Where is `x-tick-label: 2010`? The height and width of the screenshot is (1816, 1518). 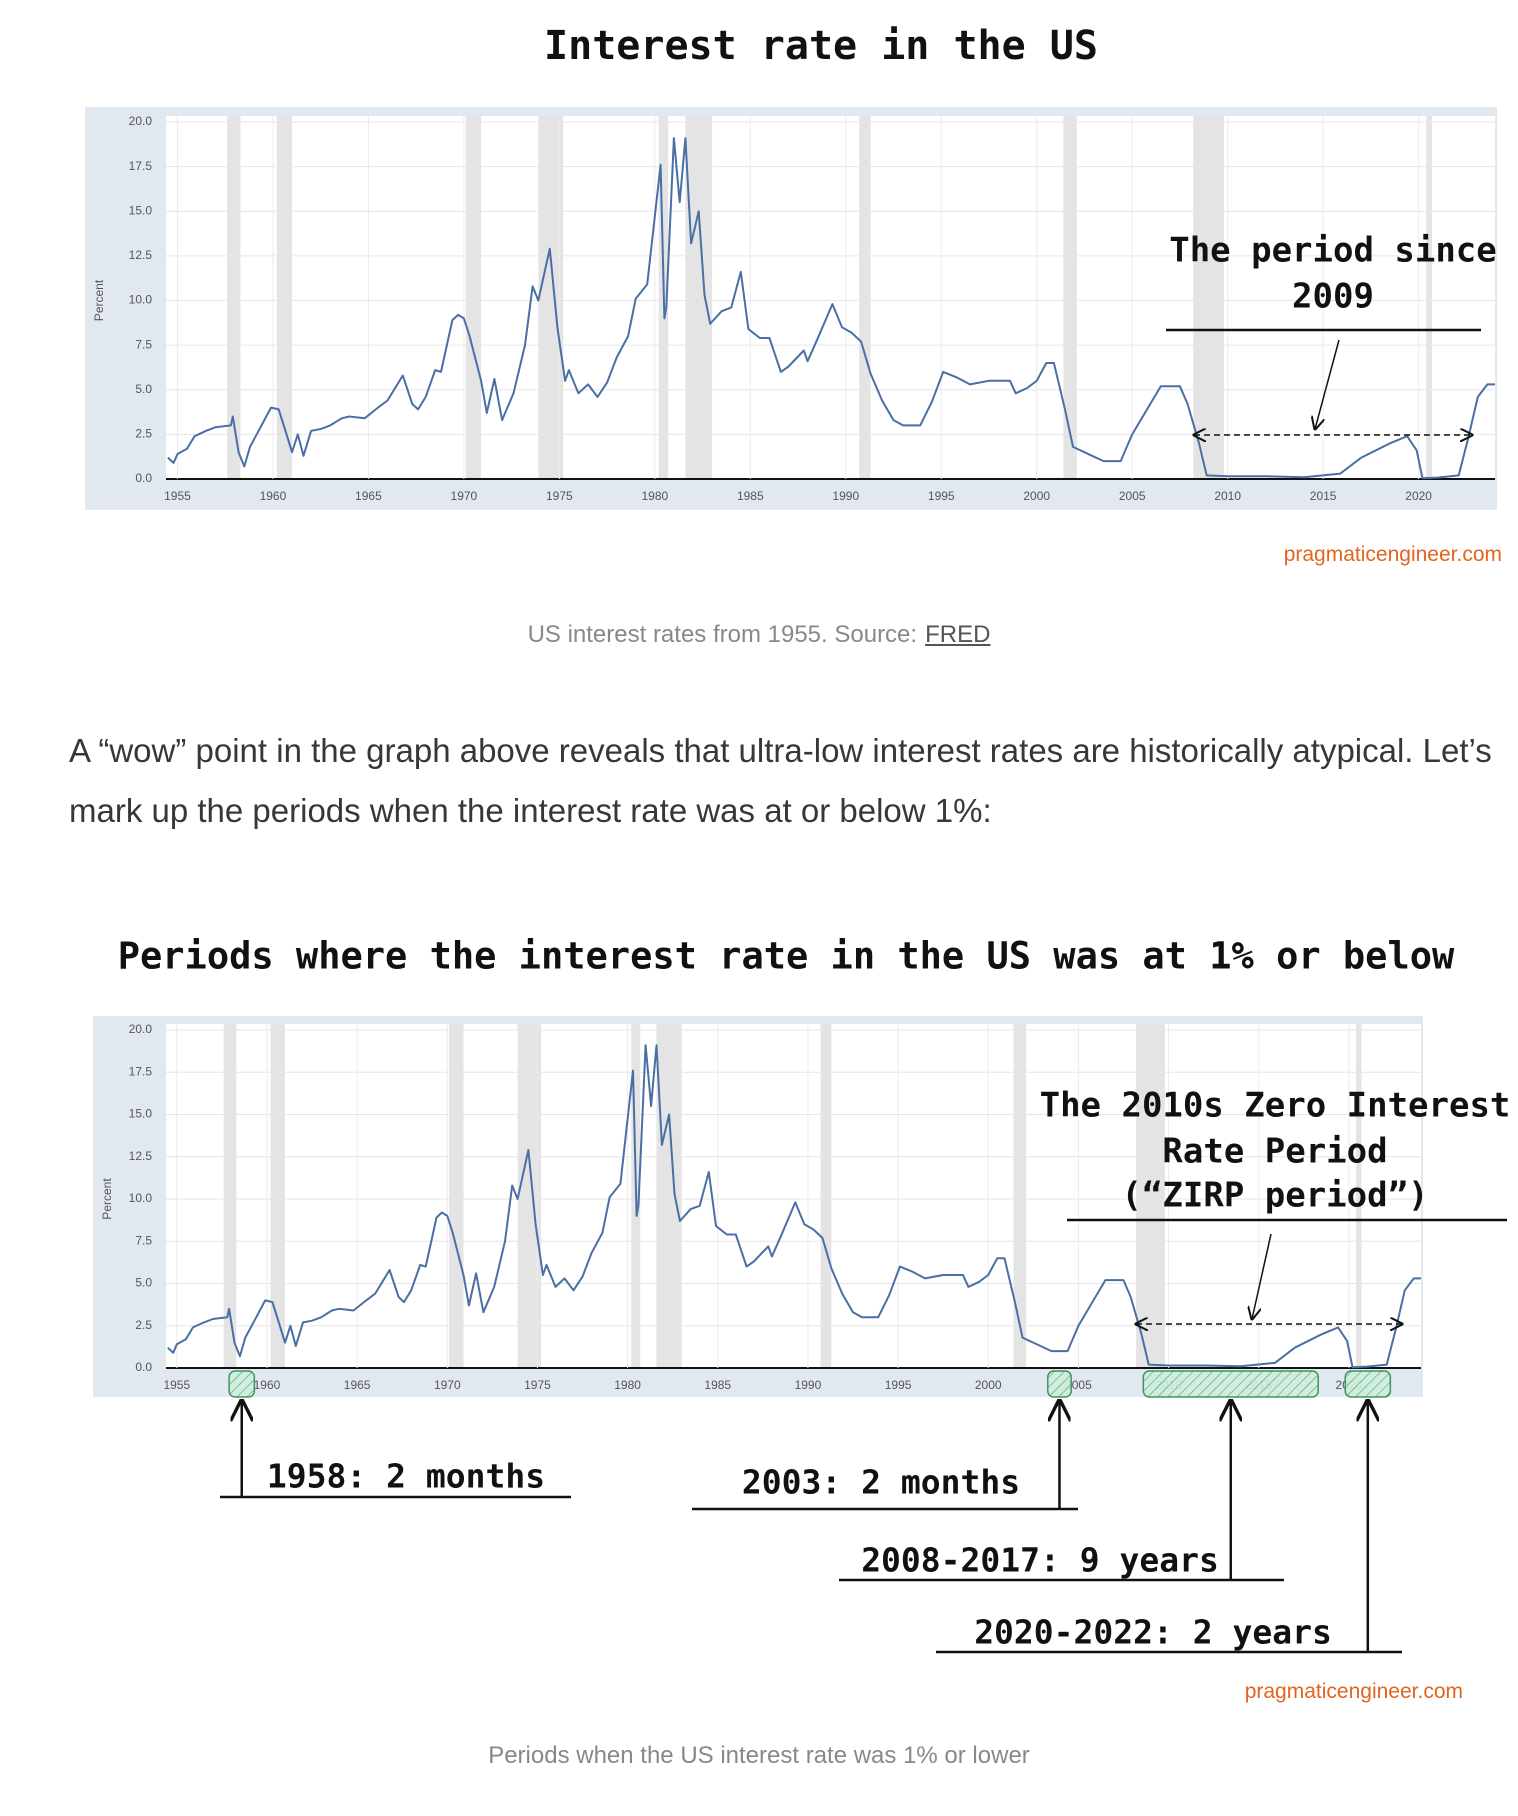 x-tick-label: 2010 is located at coordinates (1227, 496).